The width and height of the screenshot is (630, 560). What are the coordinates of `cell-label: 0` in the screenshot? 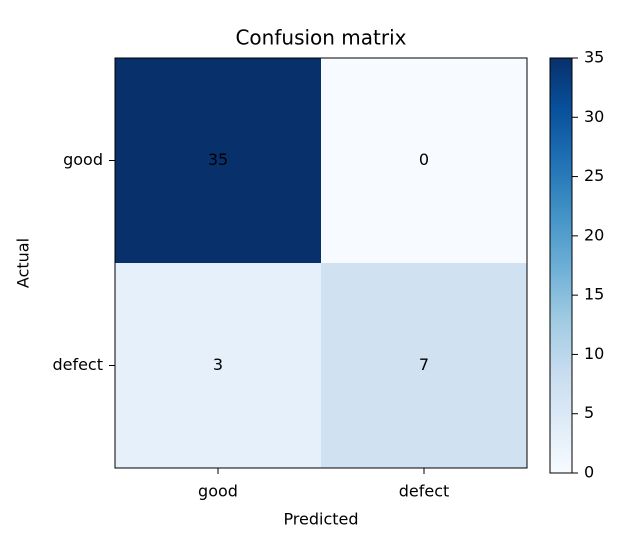 It's located at (424, 159).